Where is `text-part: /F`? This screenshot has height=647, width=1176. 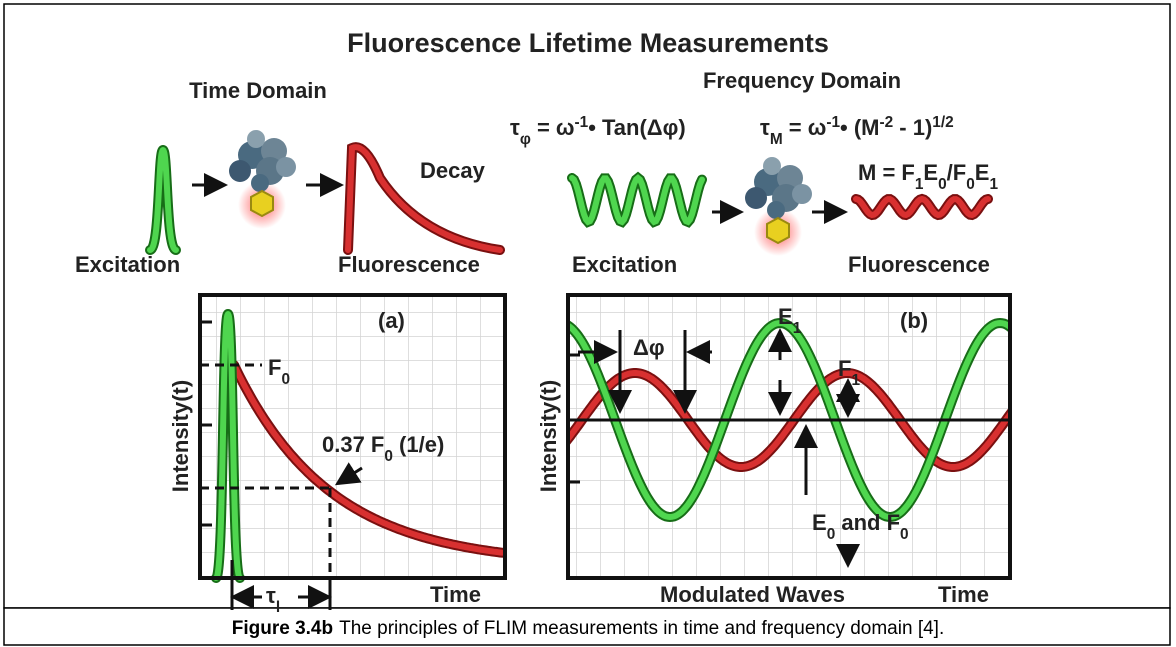
text-part: /F is located at coordinates (957, 172).